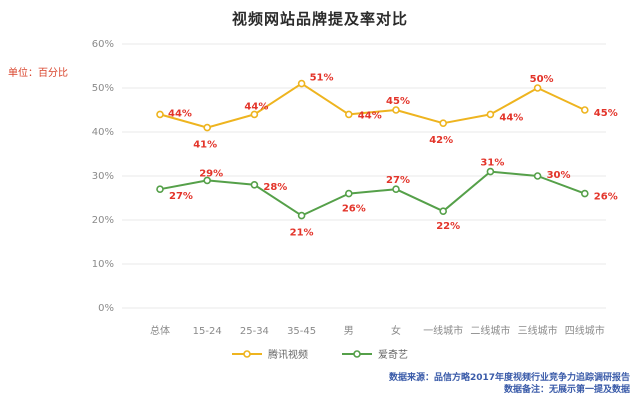  Describe the element at coordinates (492, 163) in the screenshot. I see `data-point-label: 31%` at that location.